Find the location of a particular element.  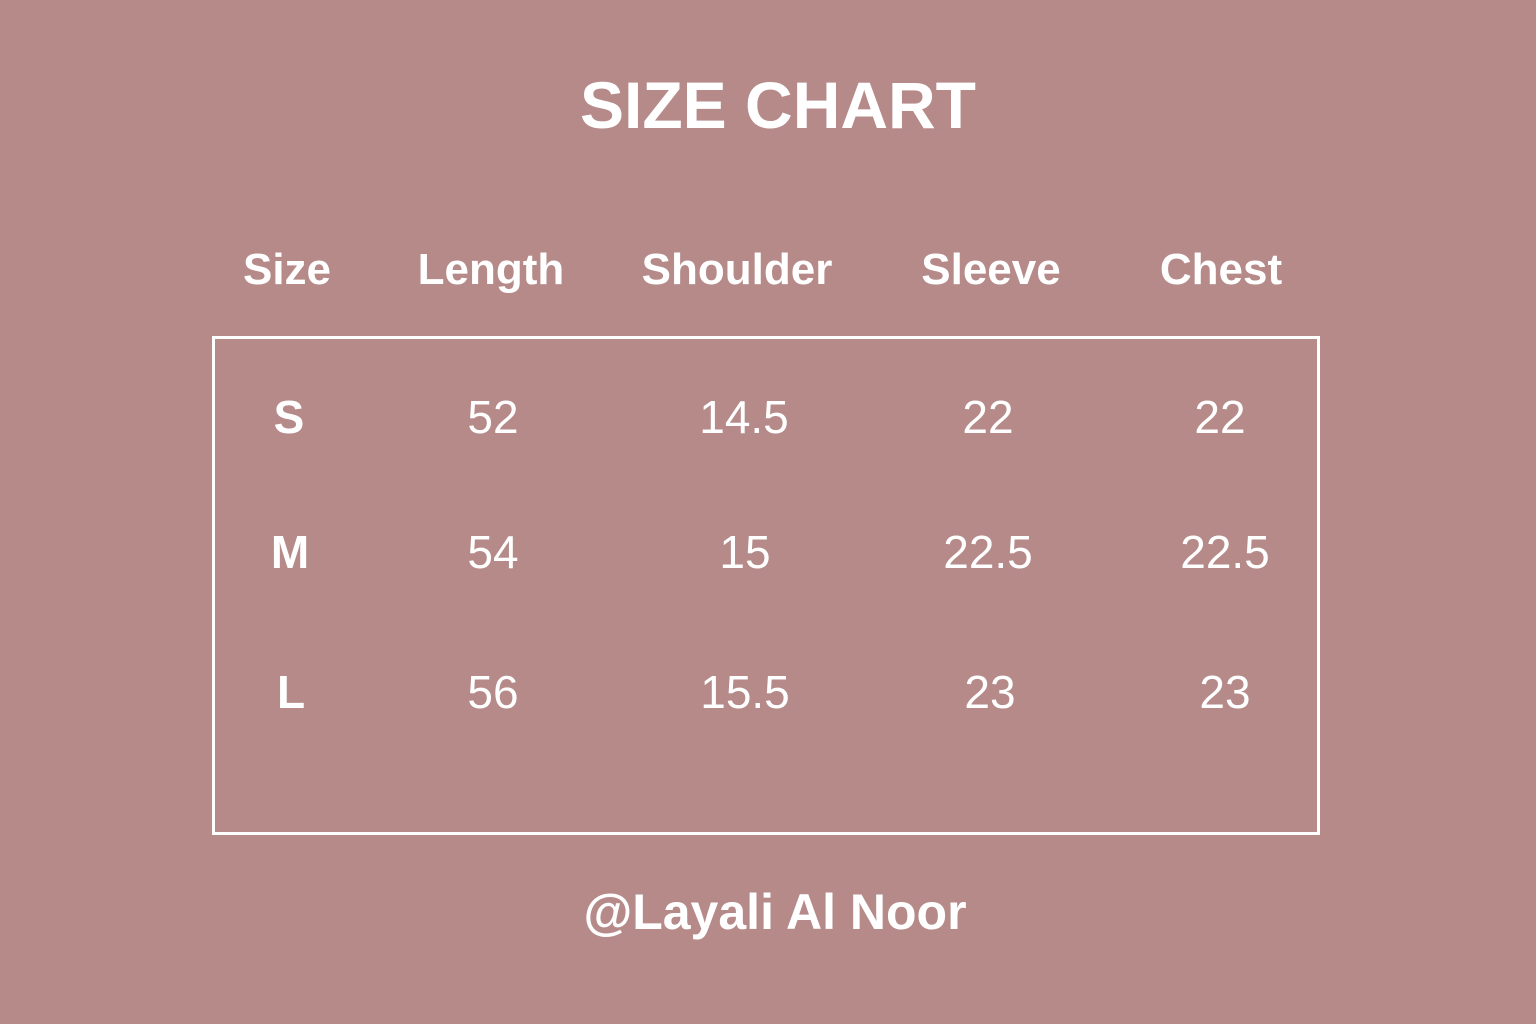

column-header-chest: Chest is located at coordinates (1221, 269).